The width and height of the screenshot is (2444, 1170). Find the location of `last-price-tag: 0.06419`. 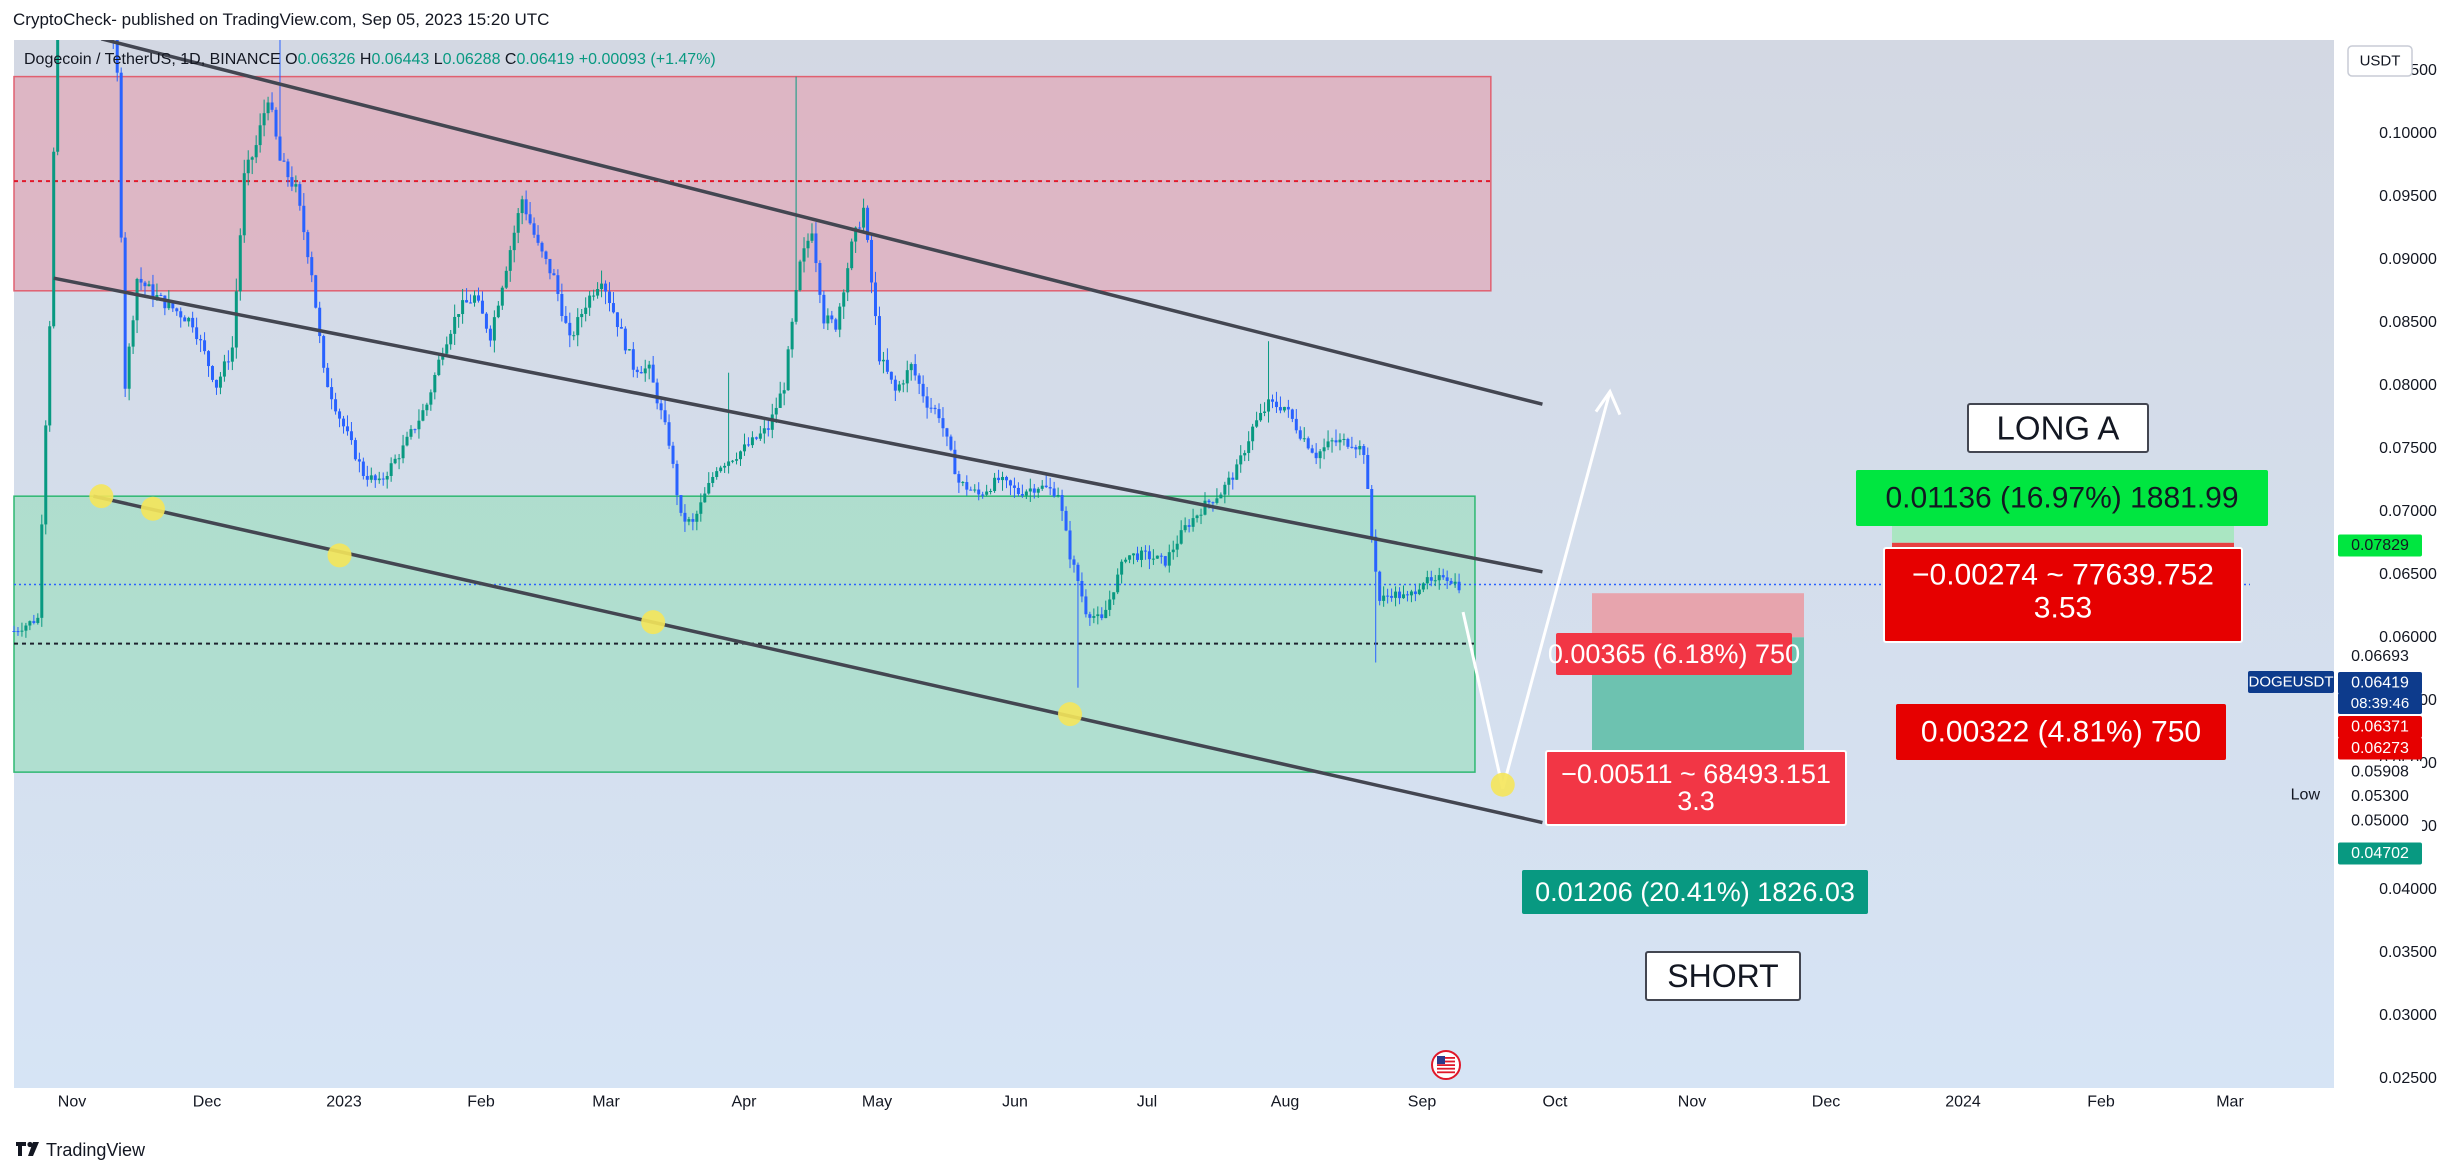

last-price-tag: 0.06419 is located at coordinates (2380, 683).